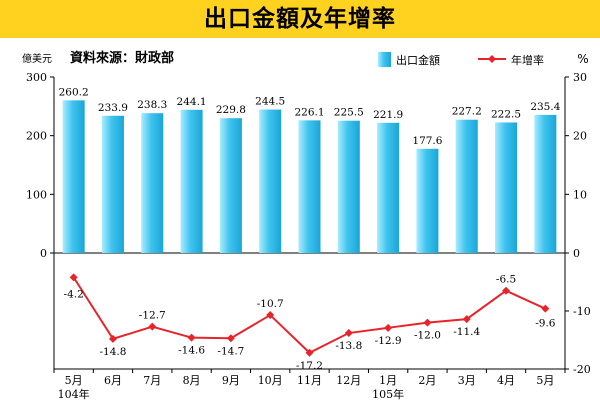 This screenshot has width=600, height=410. What do you see at coordinates (37, 58) in the screenshot?
I see `left-axis-unit: 億美元` at bounding box center [37, 58].